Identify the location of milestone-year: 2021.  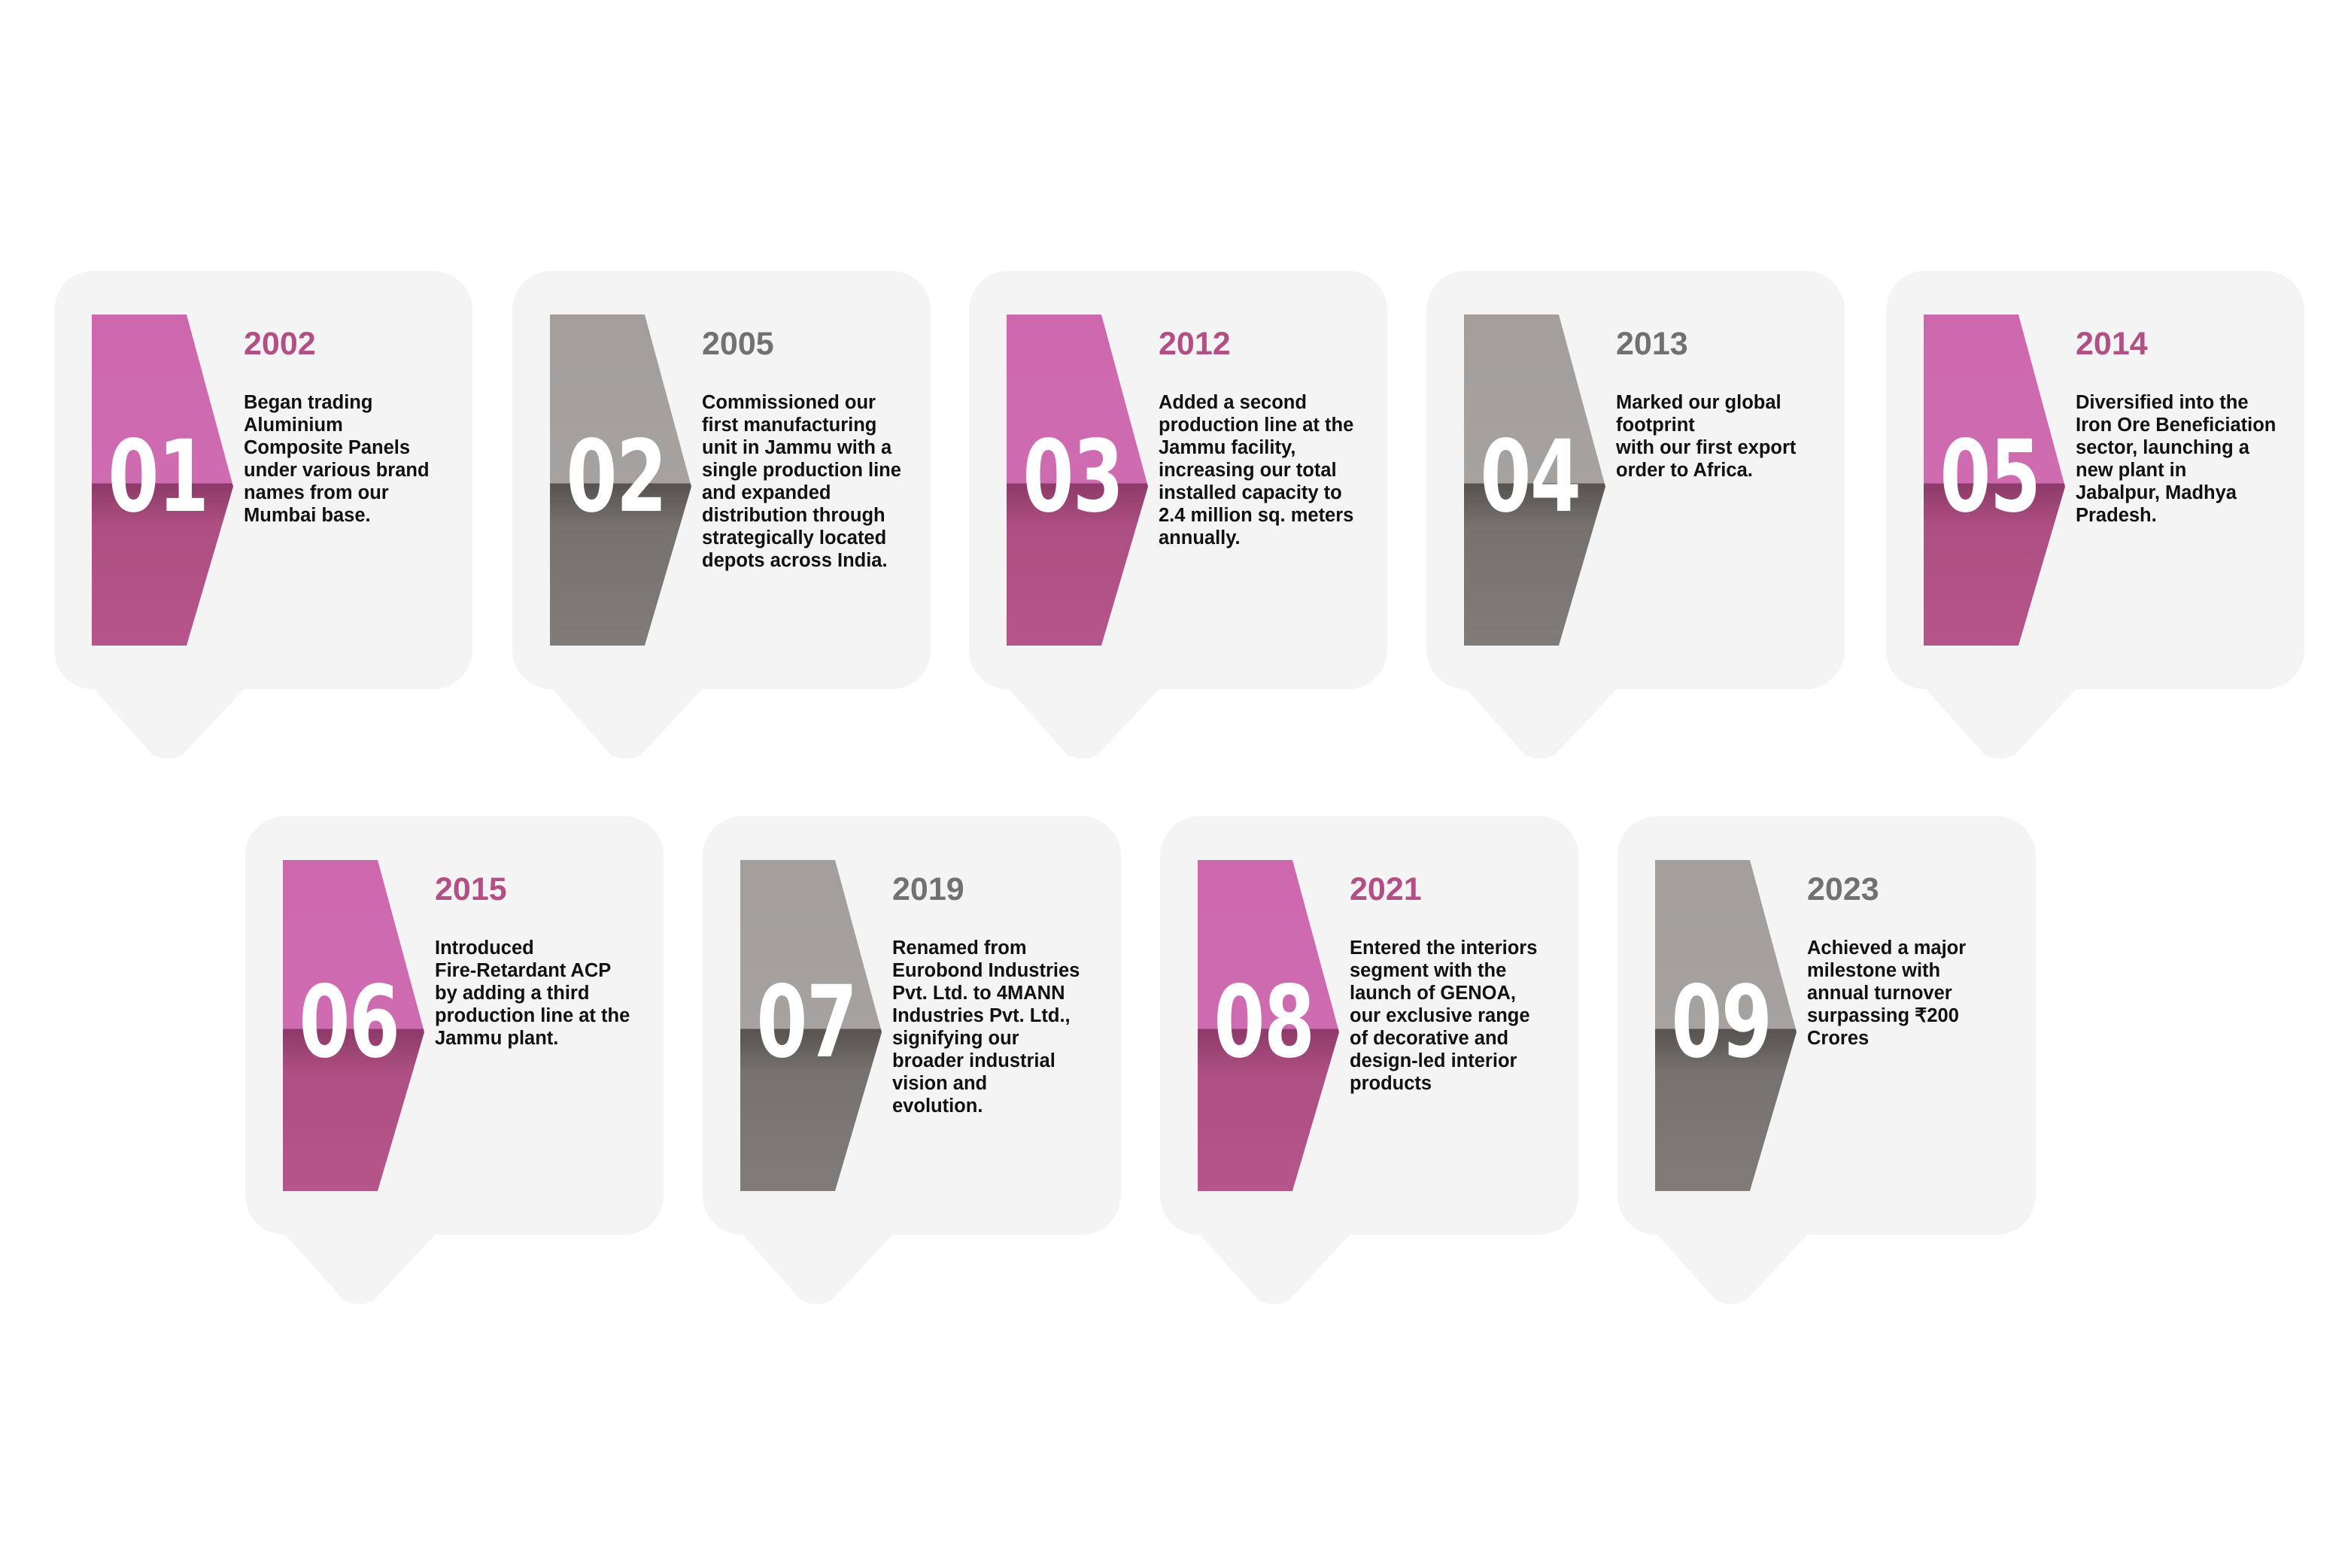
(1386, 889).